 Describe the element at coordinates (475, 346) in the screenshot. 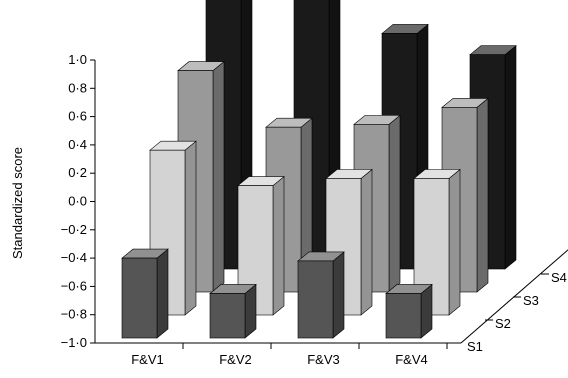

I see `depth-label-s1: S1` at that location.